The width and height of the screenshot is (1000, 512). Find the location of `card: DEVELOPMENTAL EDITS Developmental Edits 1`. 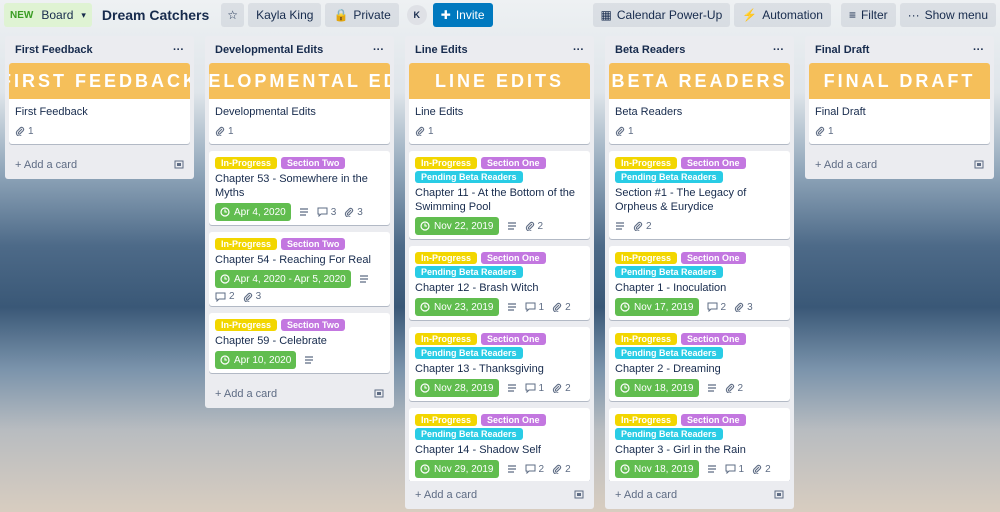

card: DEVELOPMENTAL EDITS Developmental Edits 1 is located at coordinates (299, 103).